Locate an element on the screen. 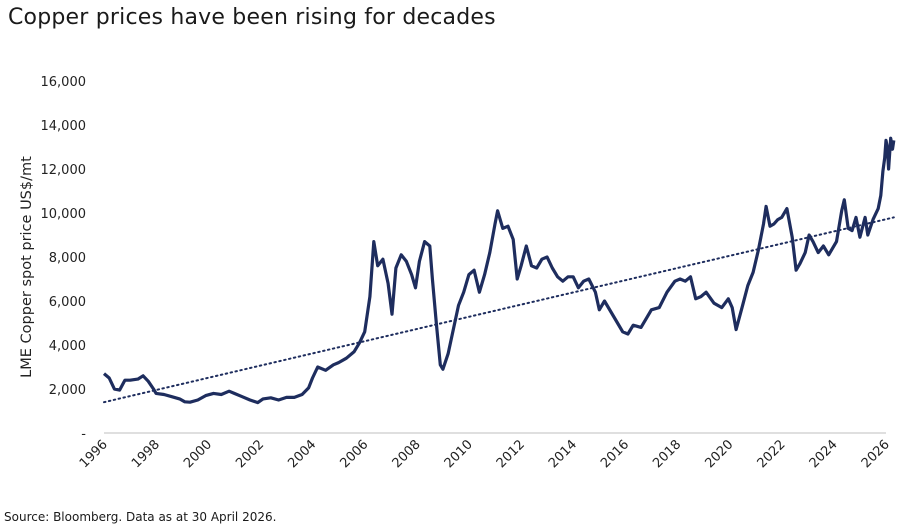  y-tick-label: 10,000 is located at coordinates (64, 214).